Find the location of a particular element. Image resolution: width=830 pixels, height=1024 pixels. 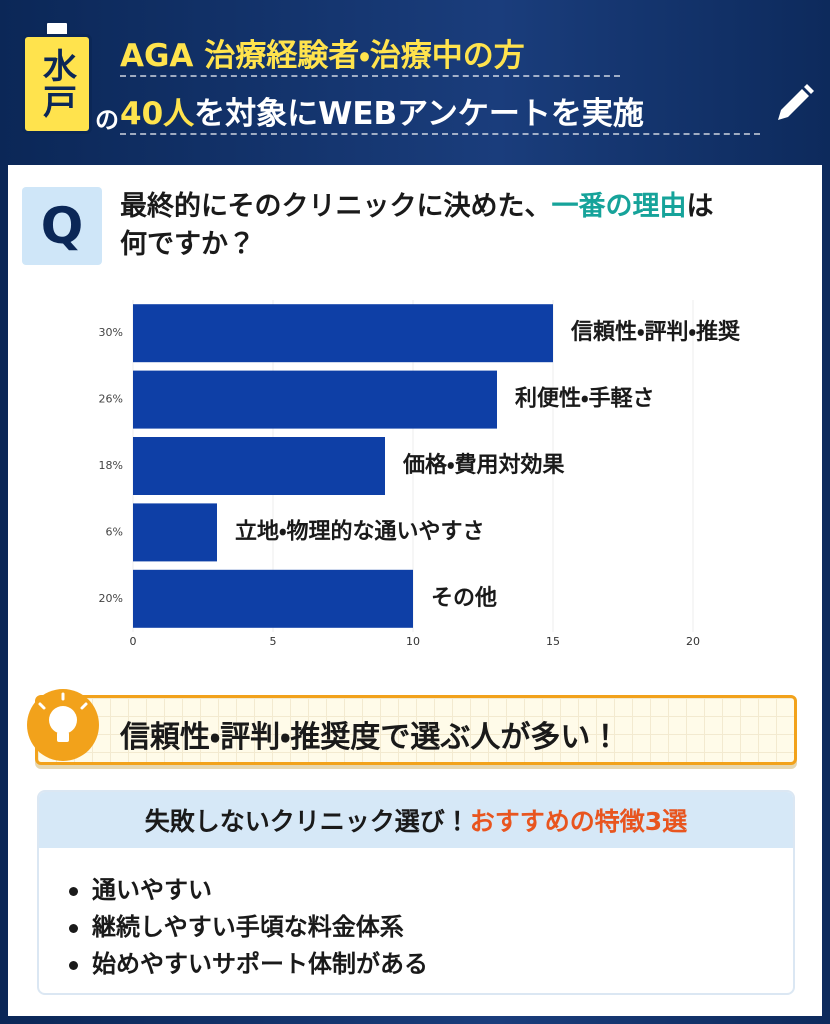

callout-text: 信頼性・評判・推奨度で選ぶ人が多い！ is located at coordinates (370, 737).